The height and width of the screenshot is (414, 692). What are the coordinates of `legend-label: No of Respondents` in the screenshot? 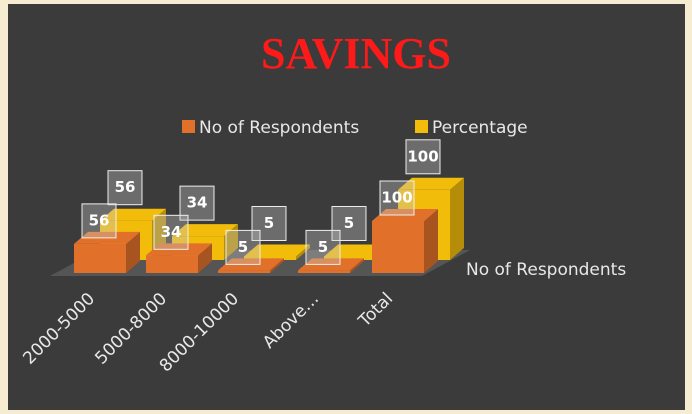 It's located at (279, 128).